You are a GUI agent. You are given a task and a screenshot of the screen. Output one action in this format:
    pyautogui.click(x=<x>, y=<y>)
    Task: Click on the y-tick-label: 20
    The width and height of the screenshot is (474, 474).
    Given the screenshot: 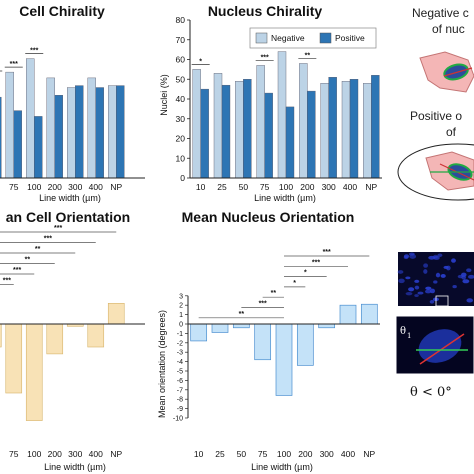 What is the action you would take?
    pyautogui.click(x=181, y=139)
    